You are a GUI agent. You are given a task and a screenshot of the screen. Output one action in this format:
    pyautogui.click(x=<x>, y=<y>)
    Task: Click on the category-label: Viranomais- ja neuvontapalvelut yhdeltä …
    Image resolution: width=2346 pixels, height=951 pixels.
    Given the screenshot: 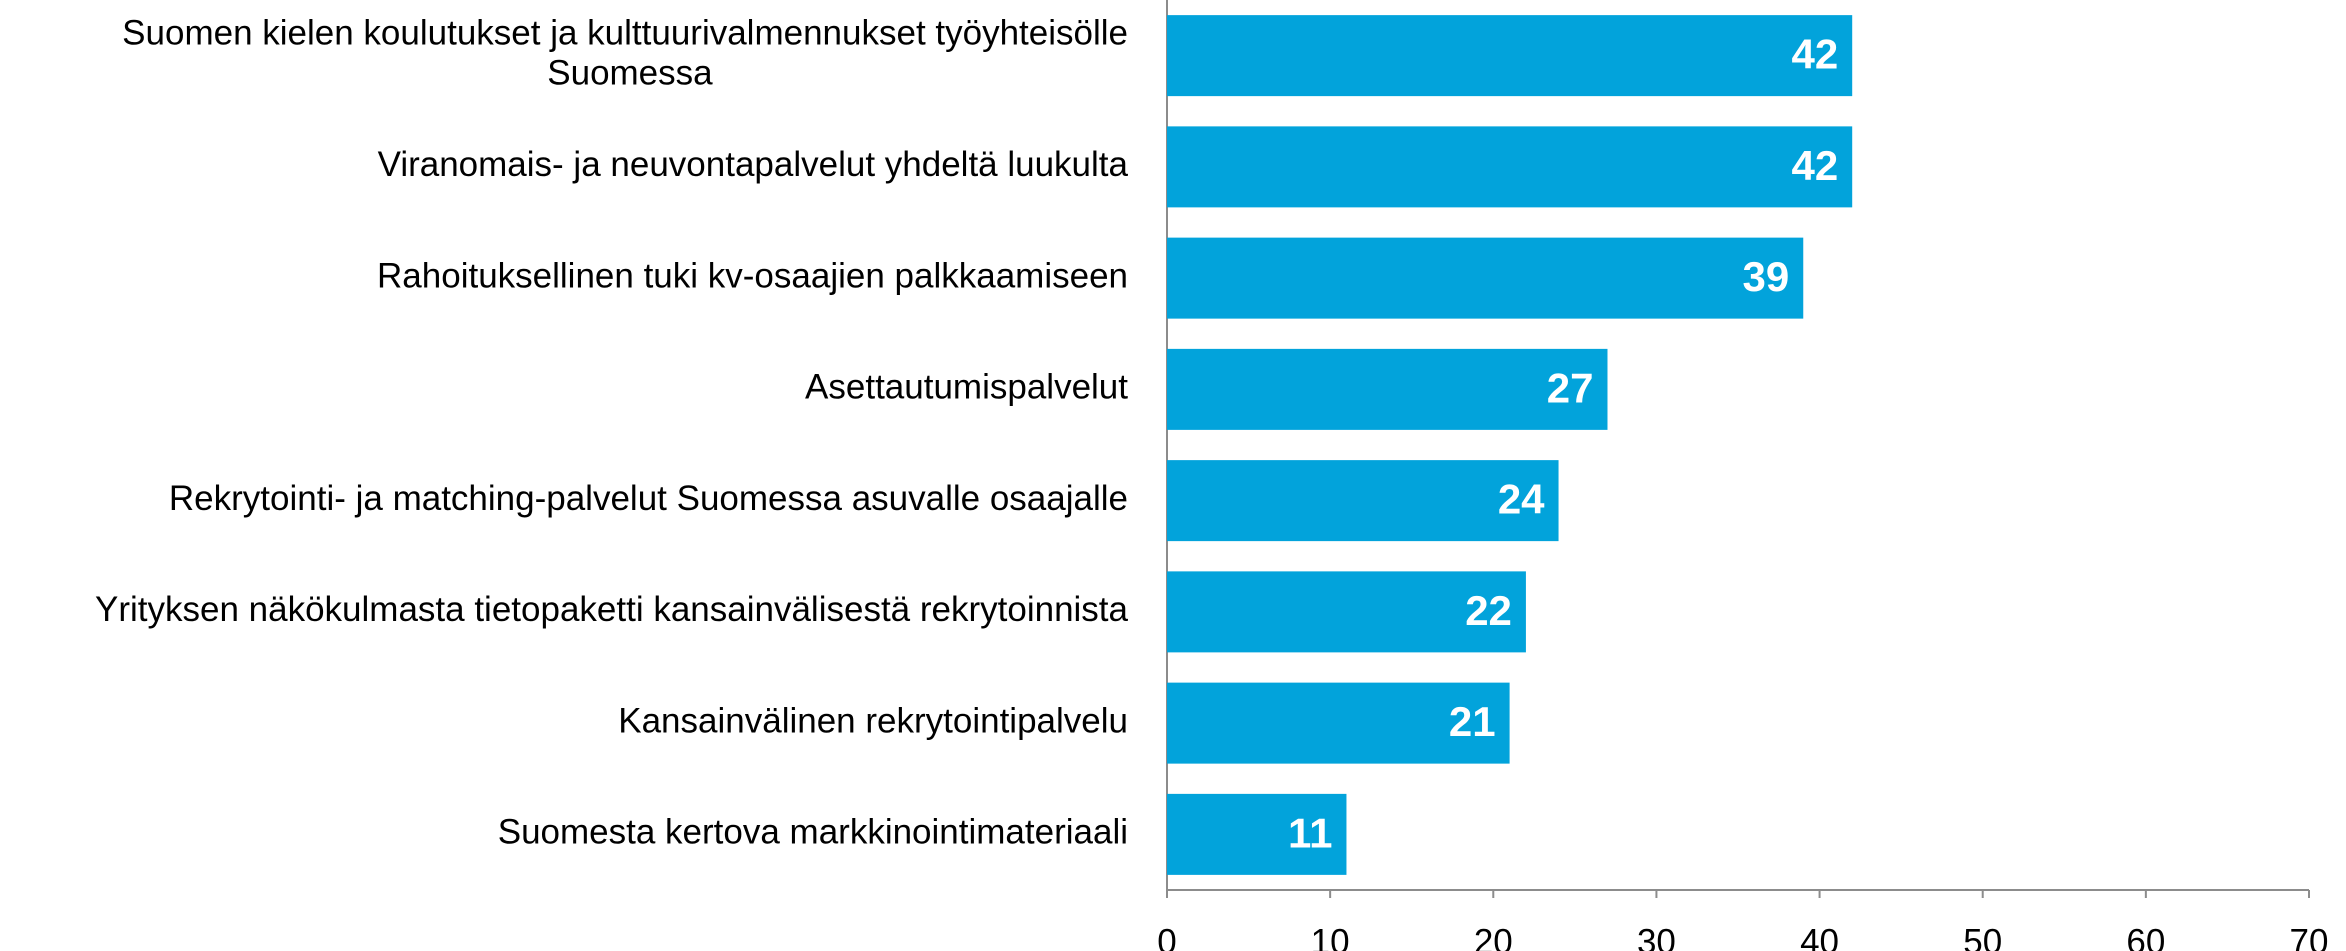 What is the action you would take?
    pyautogui.click(x=753, y=164)
    